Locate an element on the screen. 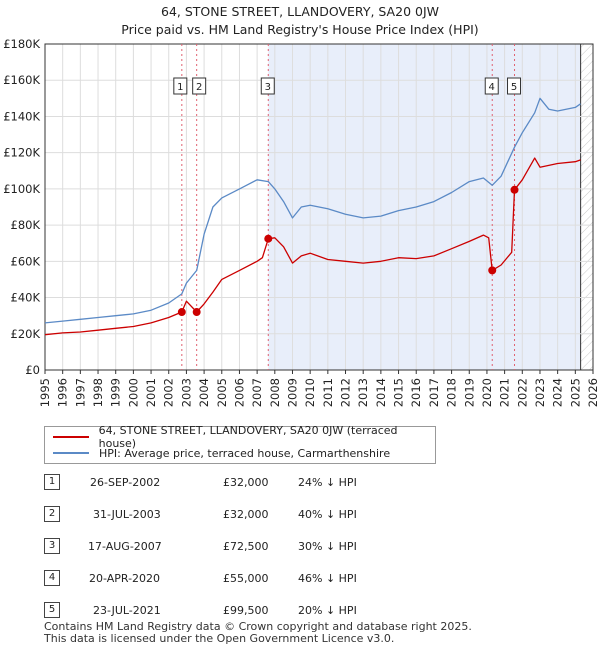  x-tick-label: 1995 is located at coordinates (45, 392).